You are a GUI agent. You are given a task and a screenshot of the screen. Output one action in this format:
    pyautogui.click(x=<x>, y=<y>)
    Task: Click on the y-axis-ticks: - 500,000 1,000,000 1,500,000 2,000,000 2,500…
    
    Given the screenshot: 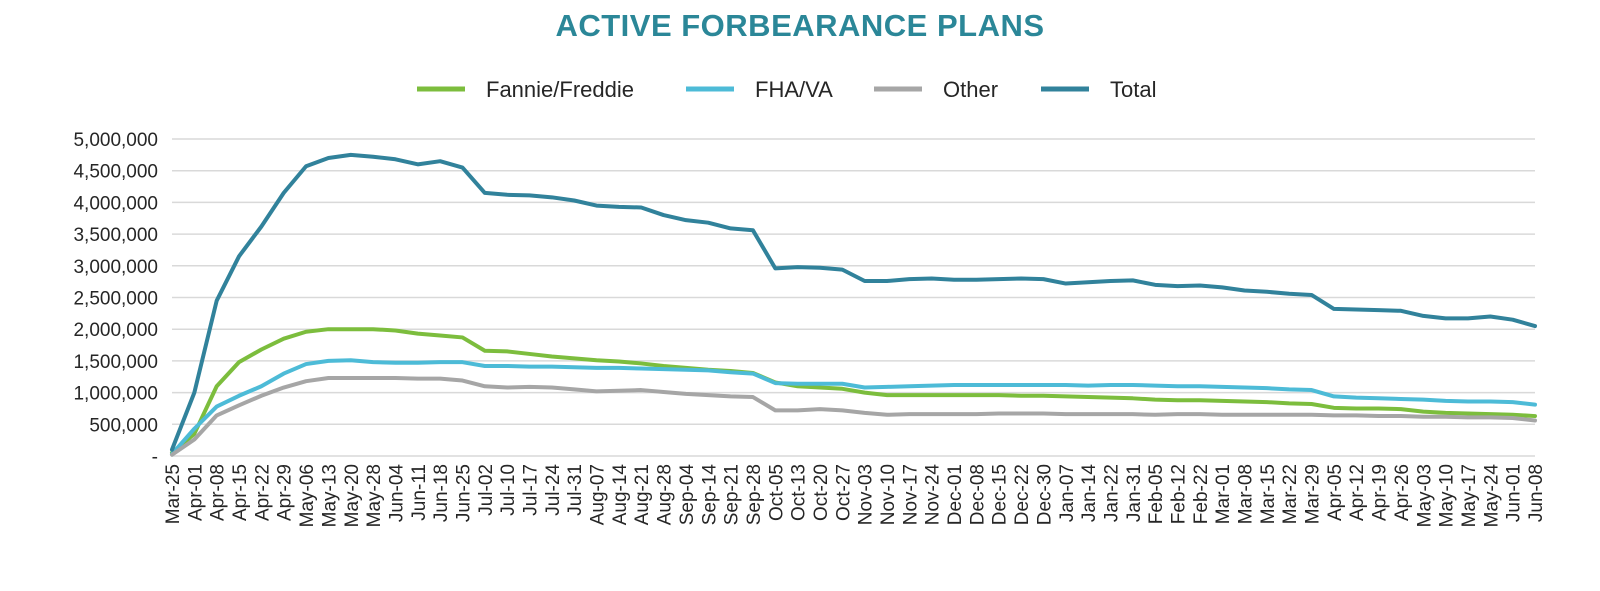 What is the action you would take?
    pyautogui.click(x=115, y=299)
    